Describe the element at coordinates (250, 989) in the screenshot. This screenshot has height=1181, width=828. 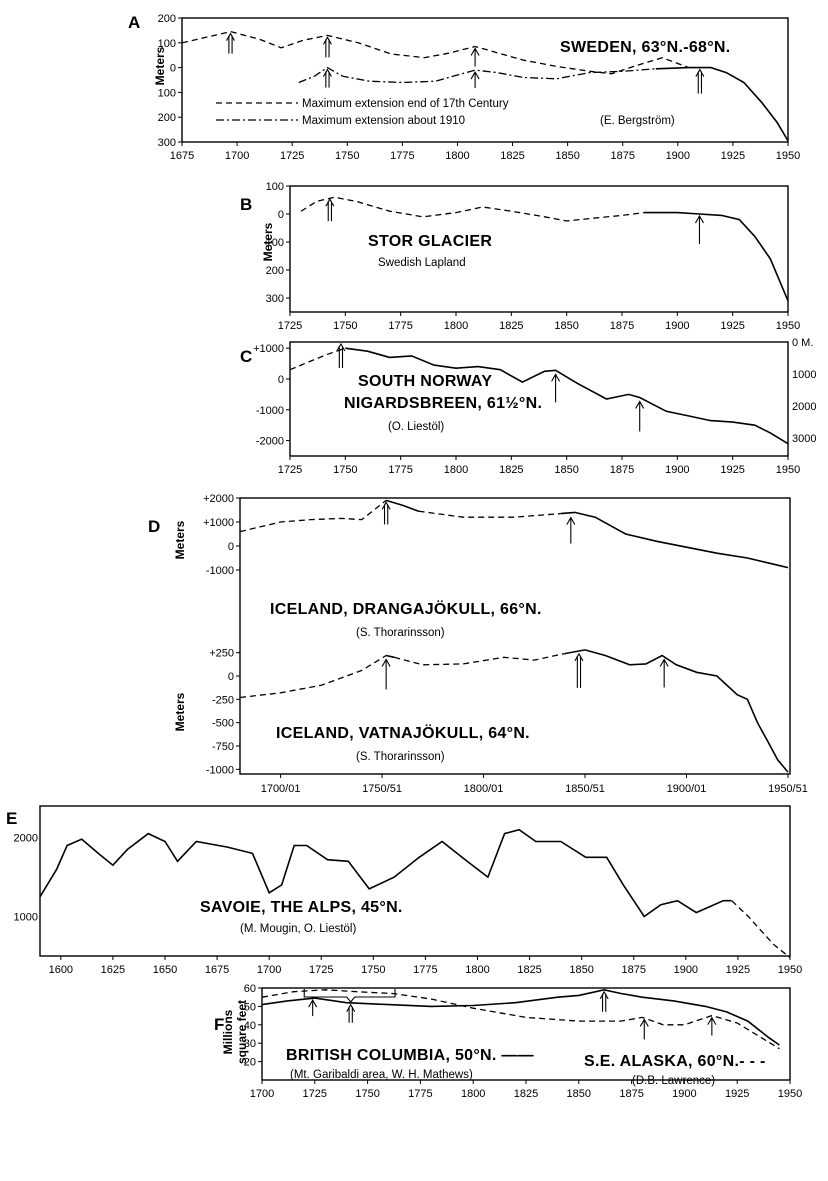
I see `y-tick-label: 60` at that location.